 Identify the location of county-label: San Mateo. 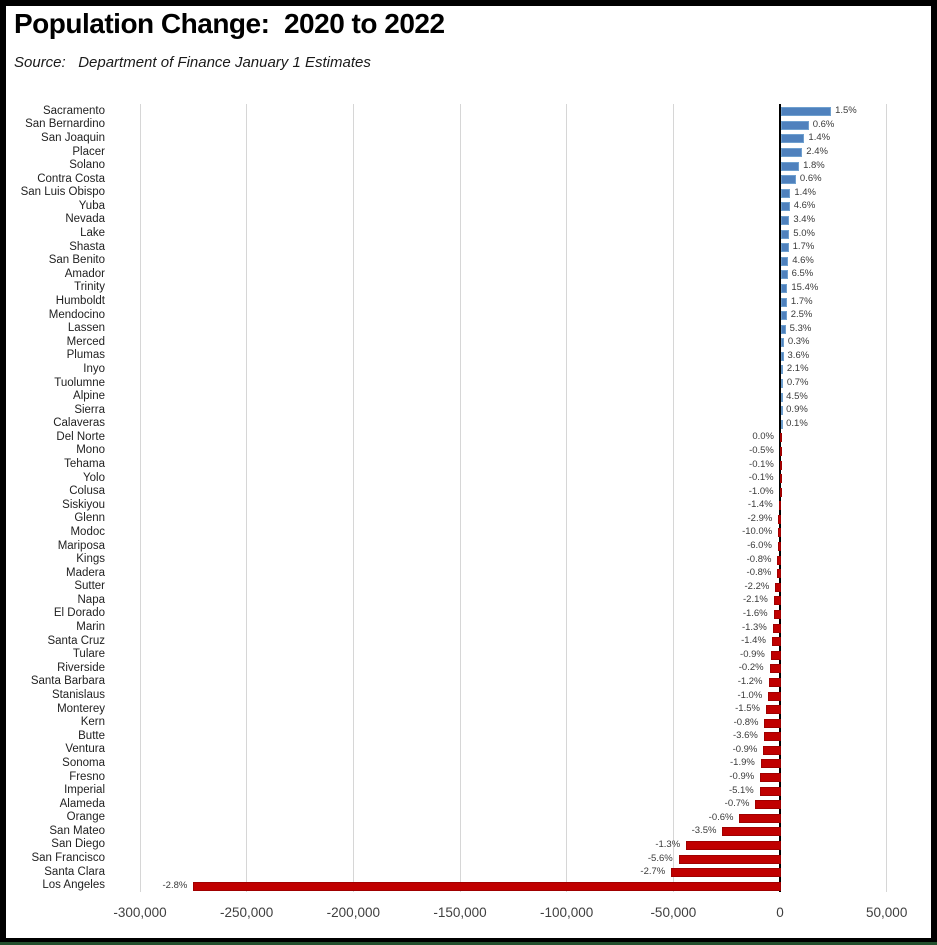
(77, 830).